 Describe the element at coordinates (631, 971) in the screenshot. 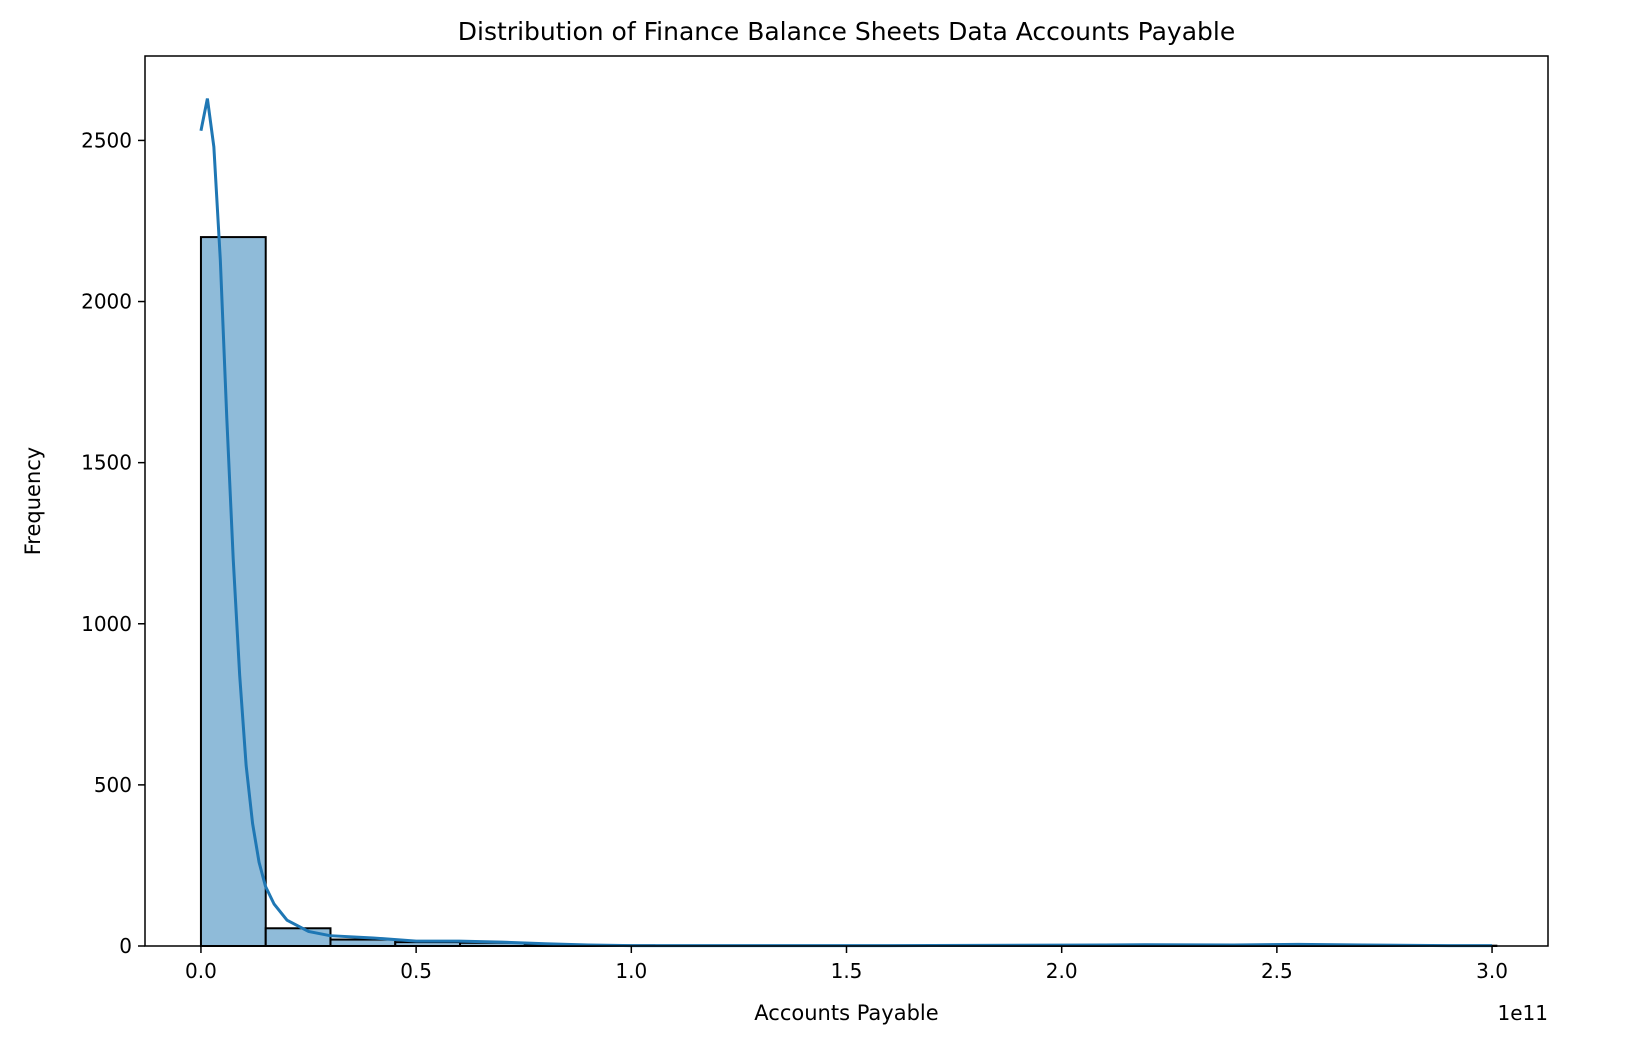

I see `x-tick-label: 1.0` at that location.